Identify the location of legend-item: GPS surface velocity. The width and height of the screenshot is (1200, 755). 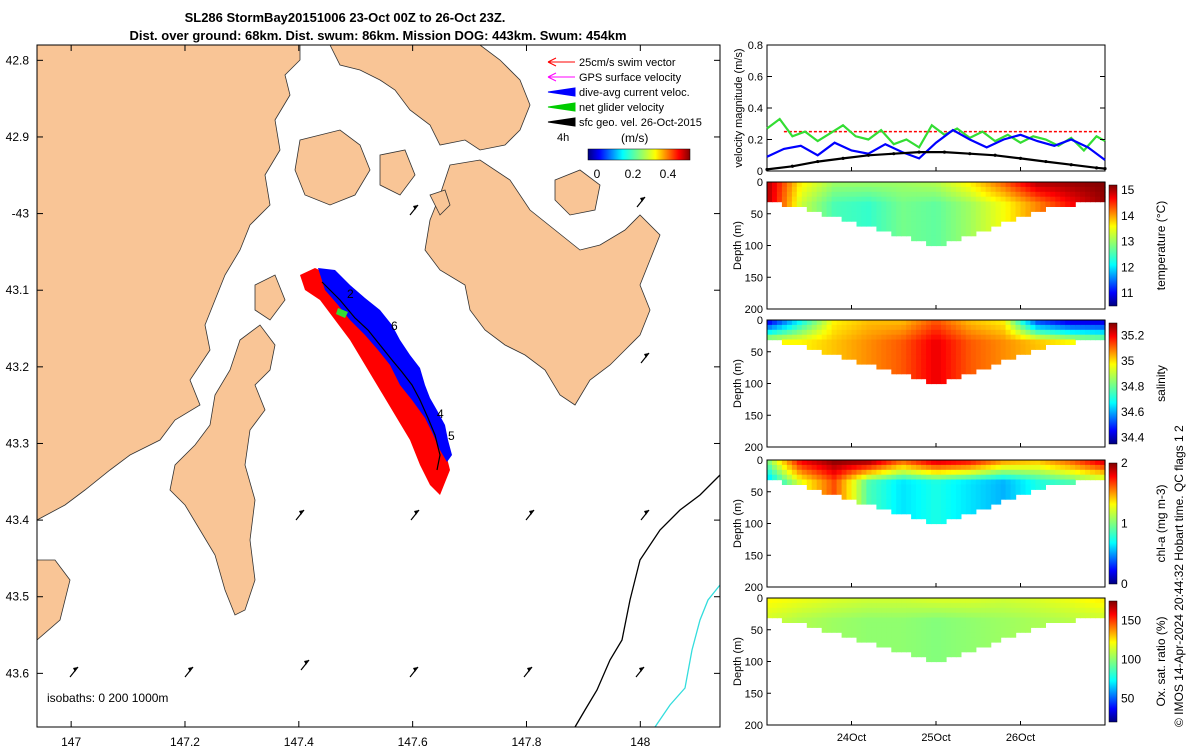
(614, 78).